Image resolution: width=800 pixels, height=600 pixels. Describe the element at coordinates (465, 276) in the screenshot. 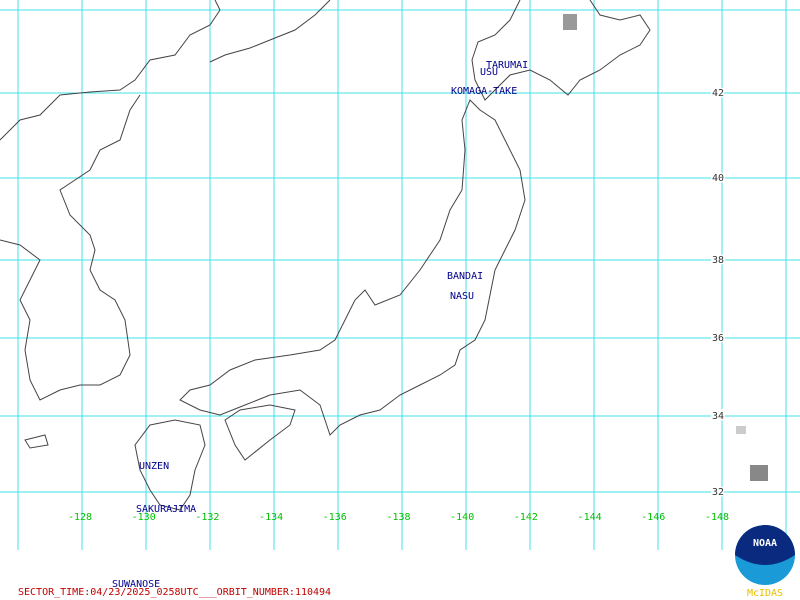

I see `volcano-label: BANDAI` at that location.